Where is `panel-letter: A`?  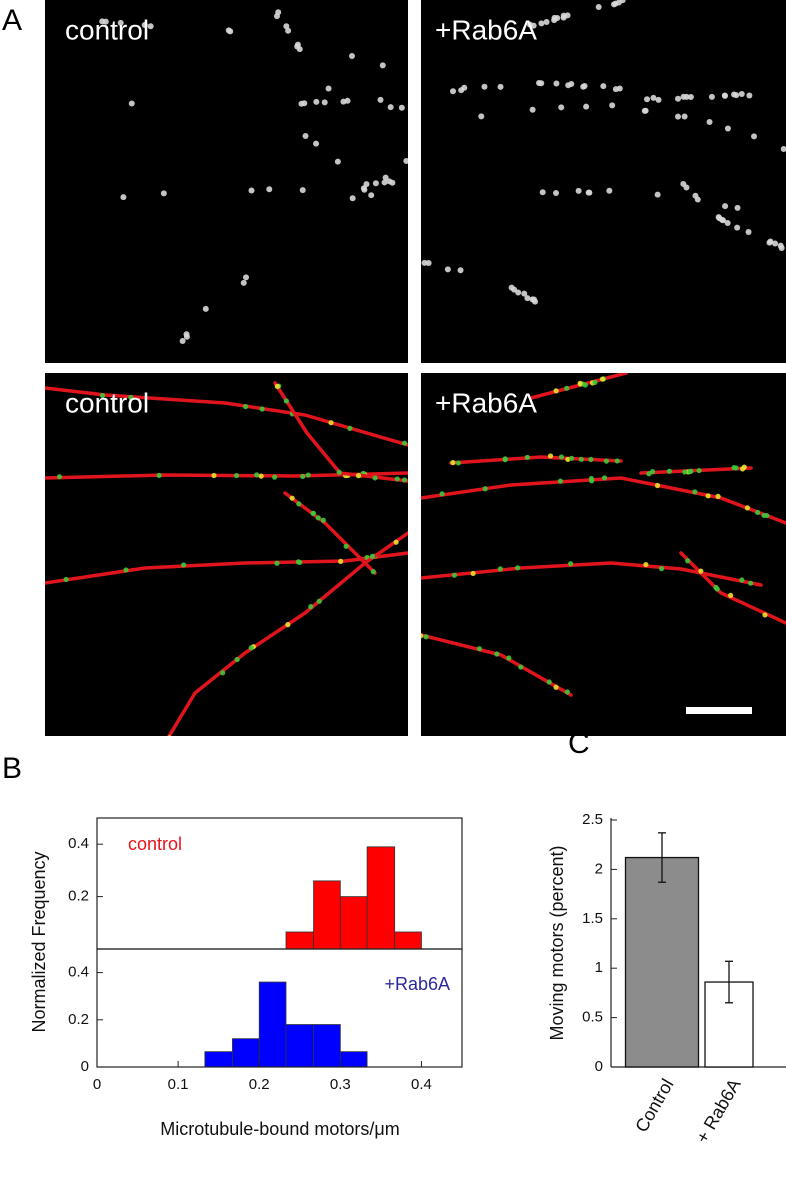
panel-letter: A is located at coordinates (12, 20).